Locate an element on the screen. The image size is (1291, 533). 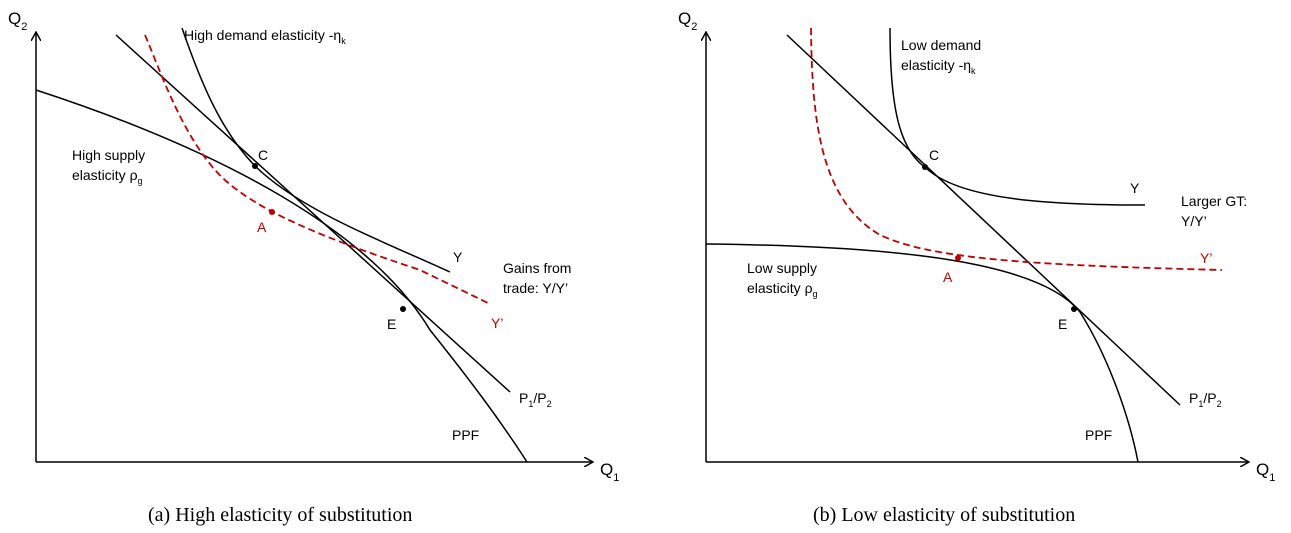
demand-label: High demand elasticity -ηk is located at coordinates (265, 36).